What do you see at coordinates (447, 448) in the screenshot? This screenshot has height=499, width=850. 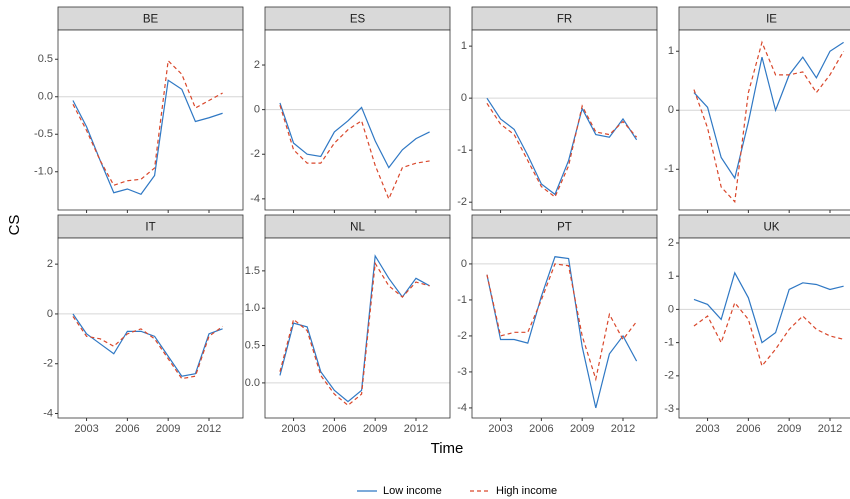 I see `x-axis-label: Time` at bounding box center [447, 448].